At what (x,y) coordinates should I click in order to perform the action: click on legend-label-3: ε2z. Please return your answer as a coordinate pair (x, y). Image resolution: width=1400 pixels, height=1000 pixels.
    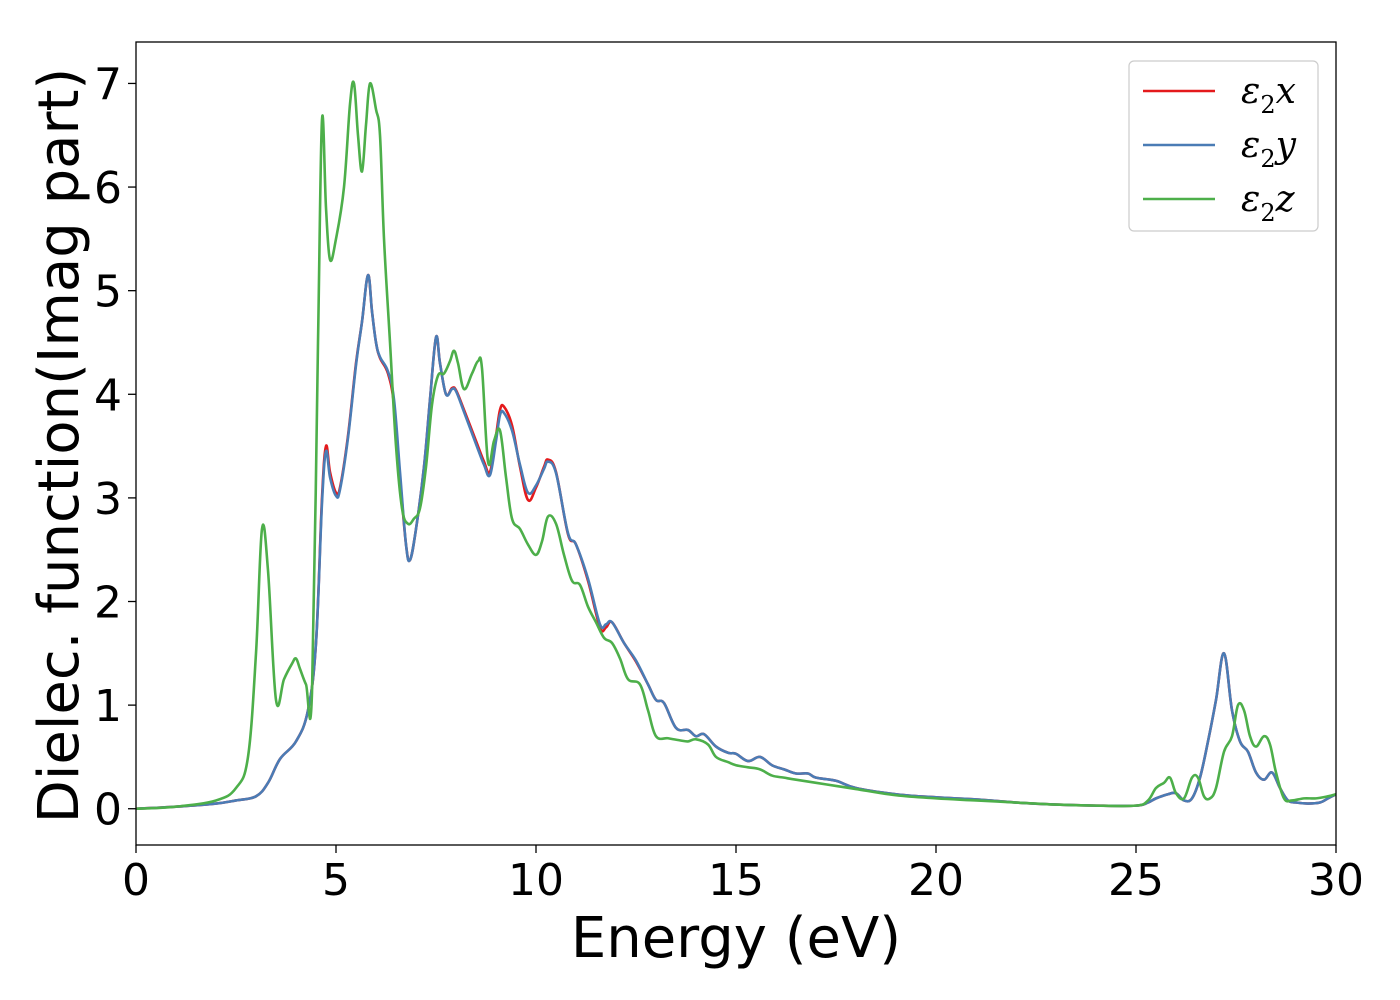
    Looking at the image, I should click on (1268, 203).